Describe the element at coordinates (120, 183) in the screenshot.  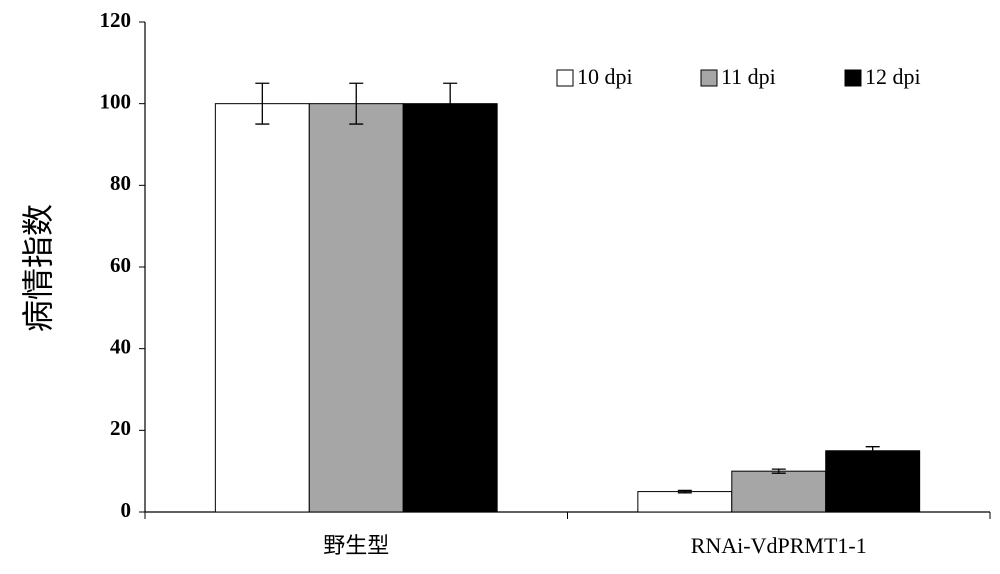
I see `y-tick-label: 80` at that location.